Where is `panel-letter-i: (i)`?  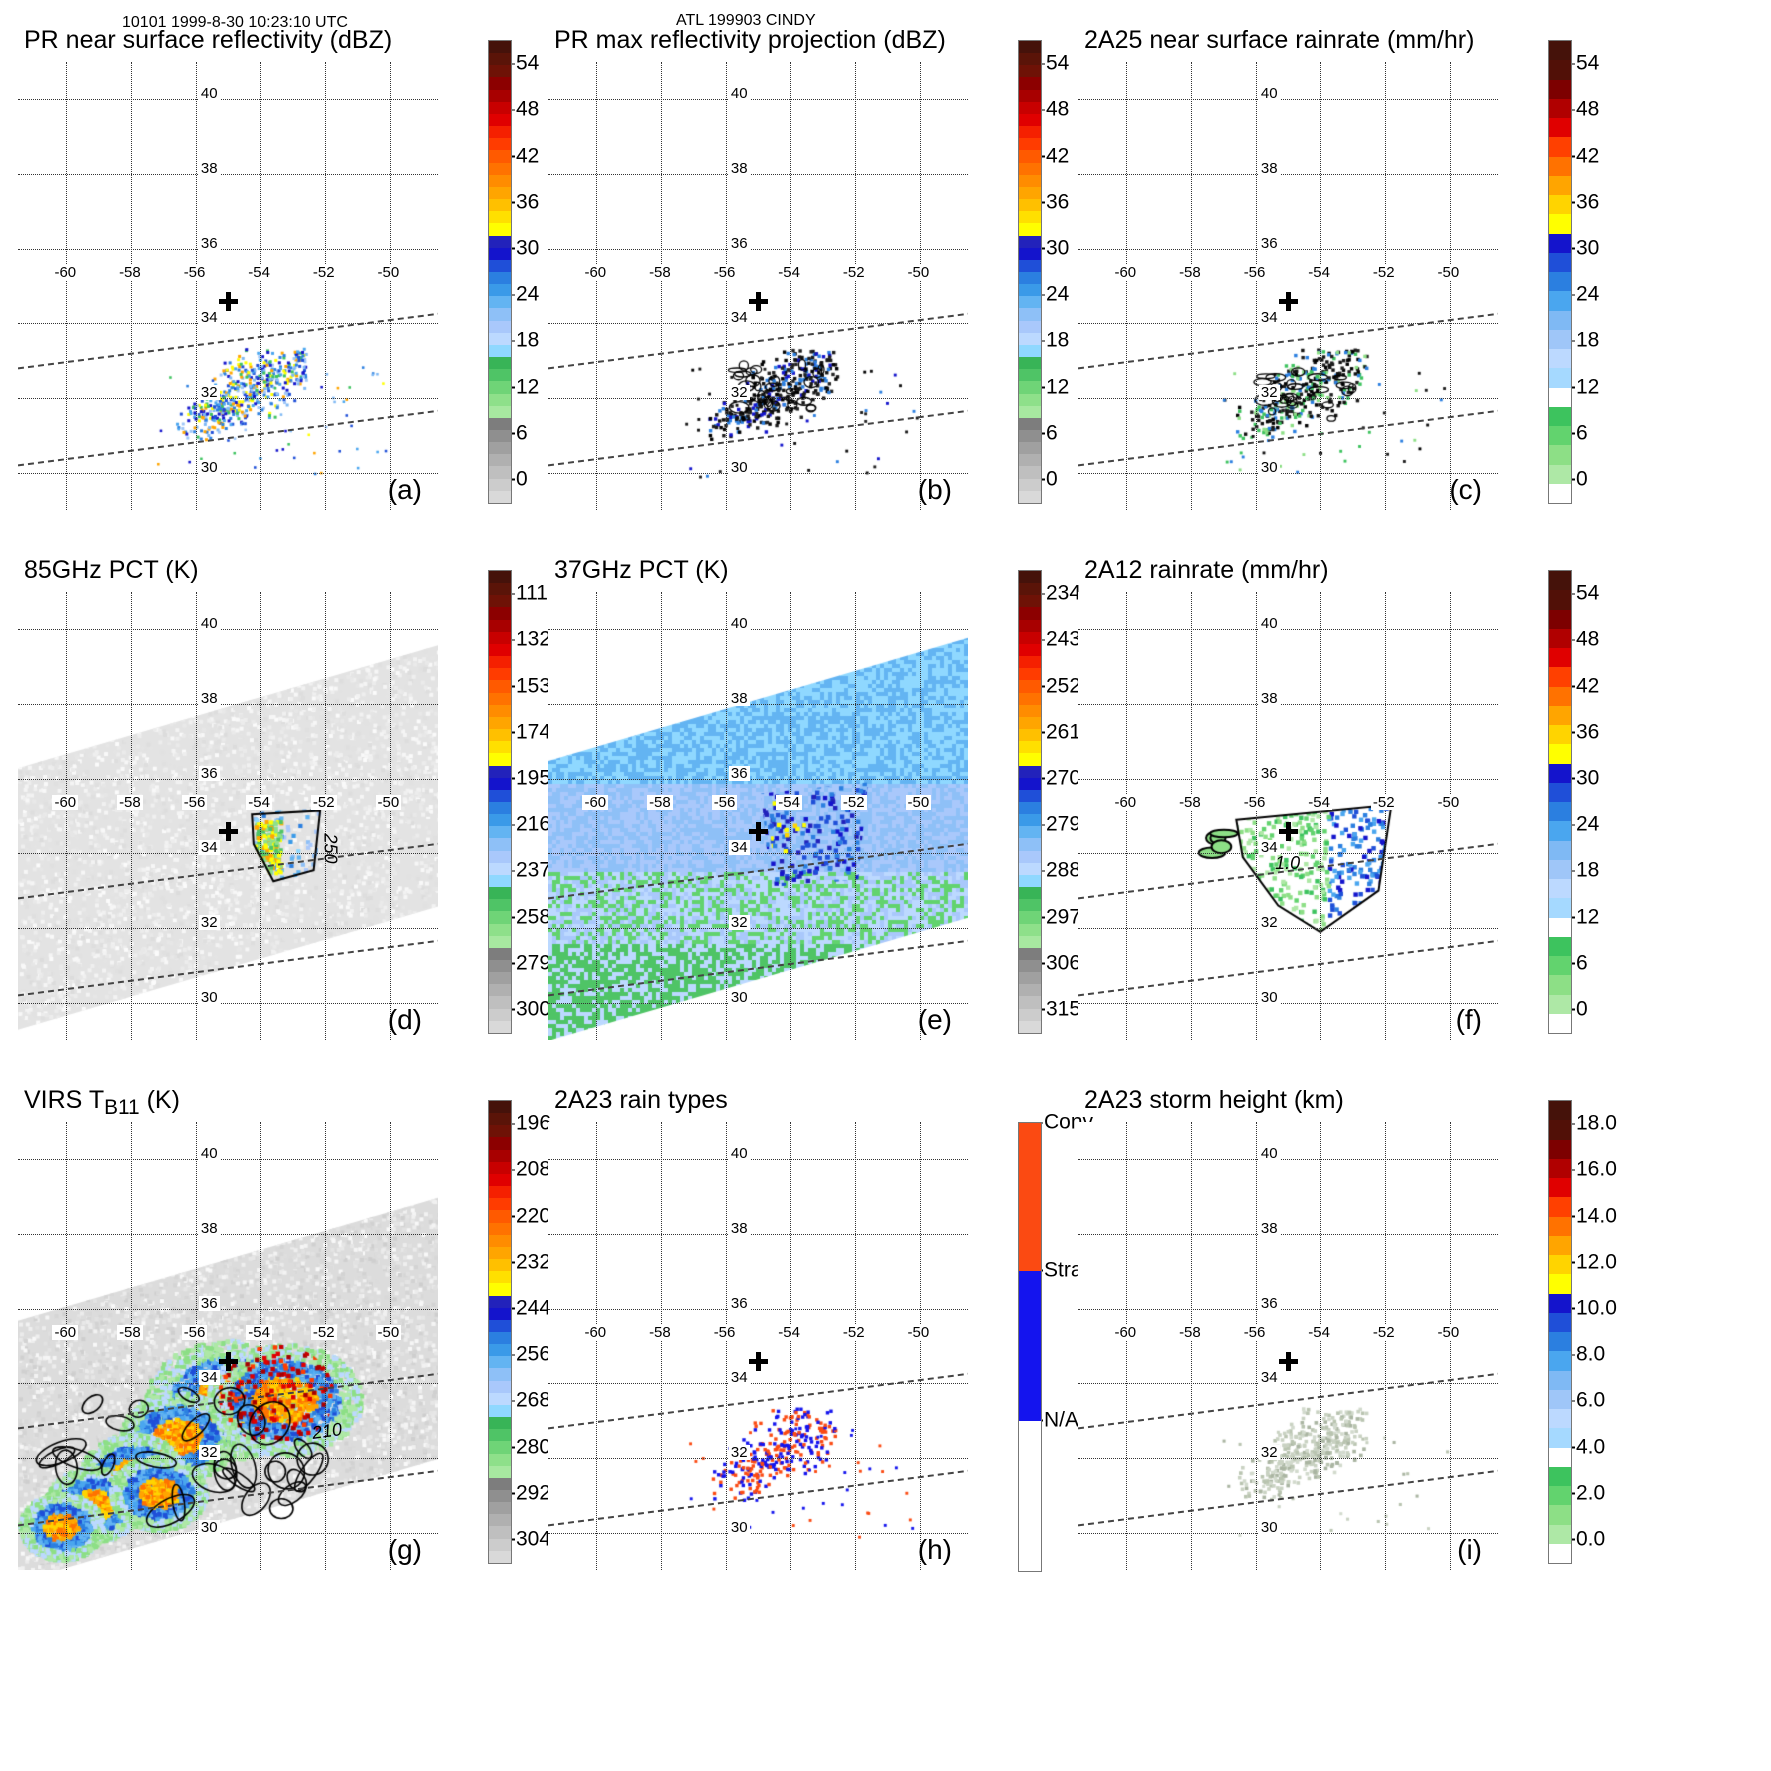 panel-letter-i: (i) is located at coordinates (1469, 1549).